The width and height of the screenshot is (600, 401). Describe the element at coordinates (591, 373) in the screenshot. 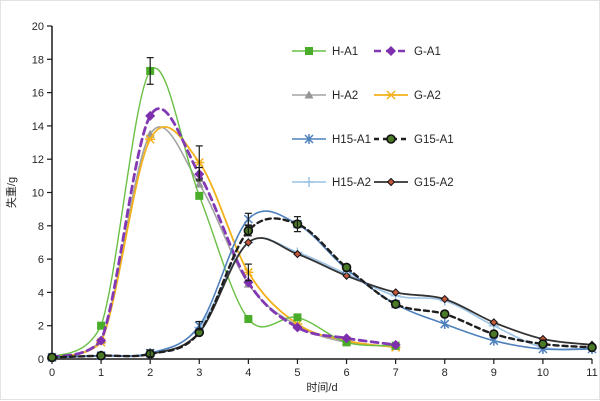

I see `x-tick-label: 11` at that location.